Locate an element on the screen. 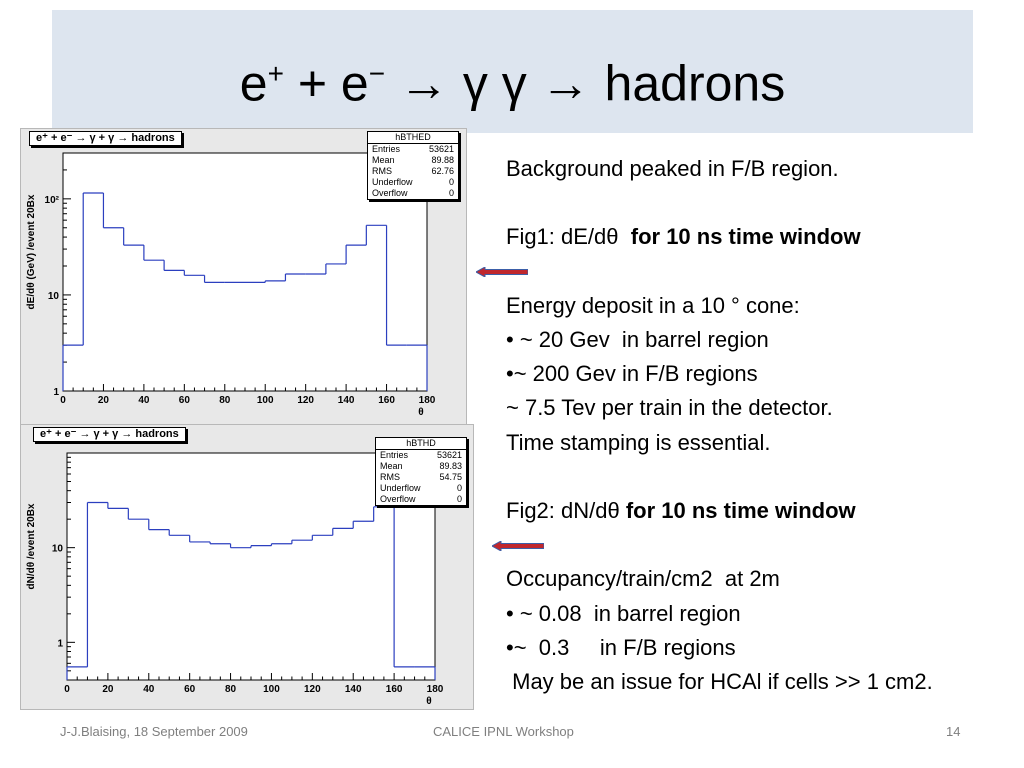 Image resolution: width=1024 pixels, height=768 pixels. stats-row: Mean 89.88 is located at coordinates (413, 160).